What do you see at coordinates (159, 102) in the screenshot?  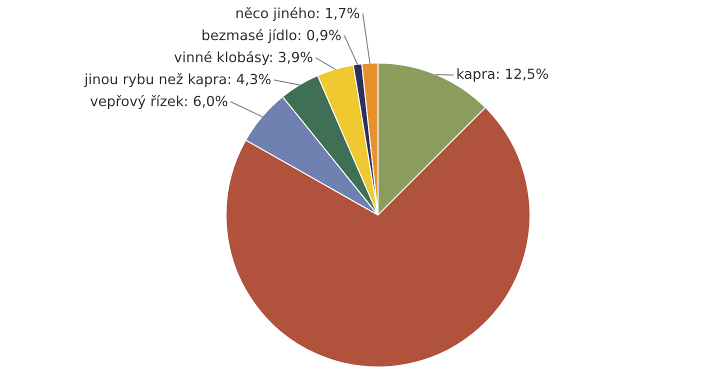 I see `slice-label: vepřový řízek: 6,0%` at bounding box center [159, 102].